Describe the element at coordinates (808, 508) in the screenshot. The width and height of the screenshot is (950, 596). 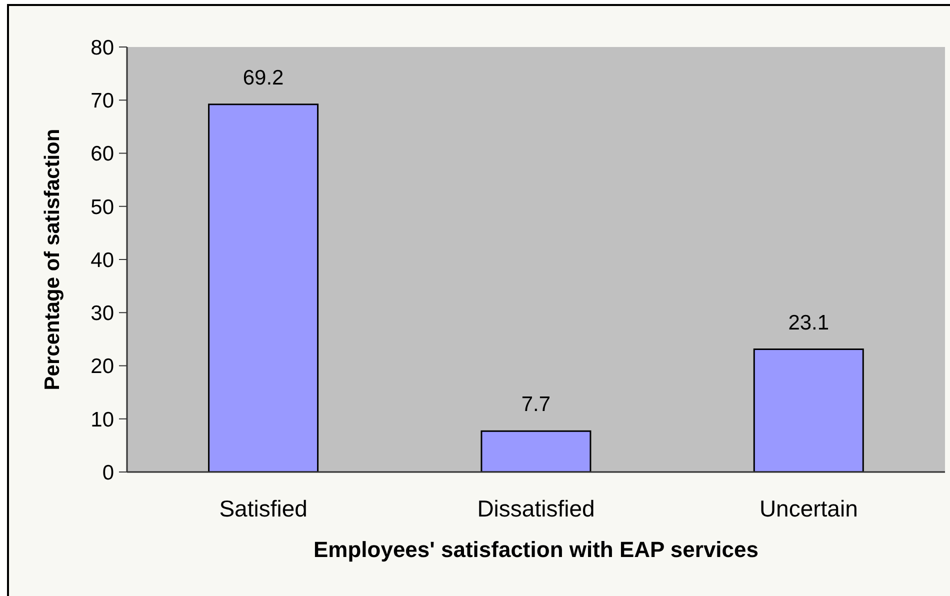
I see `x-tick-label: Uncertain` at that location.